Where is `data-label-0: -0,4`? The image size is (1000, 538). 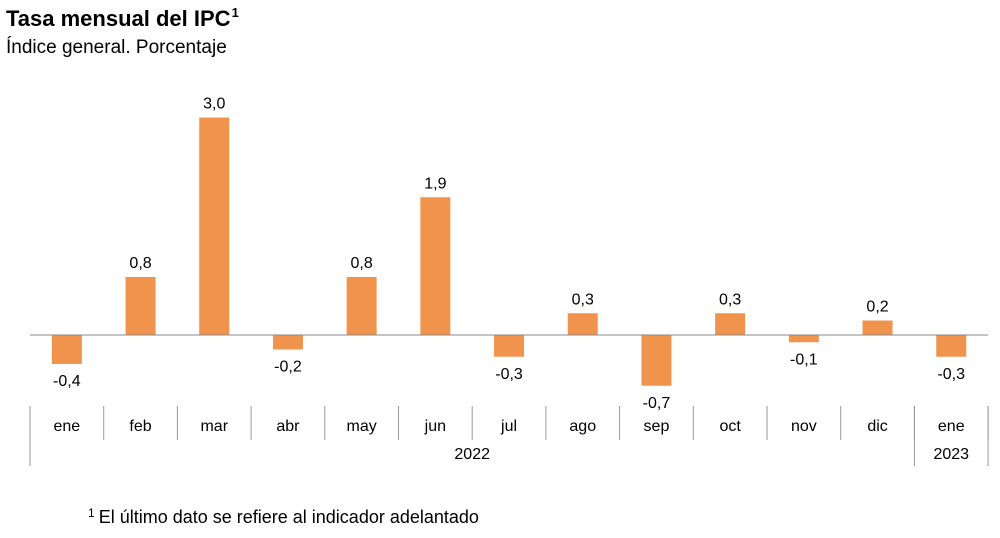 data-label-0: -0,4 is located at coordinates (67, 381).